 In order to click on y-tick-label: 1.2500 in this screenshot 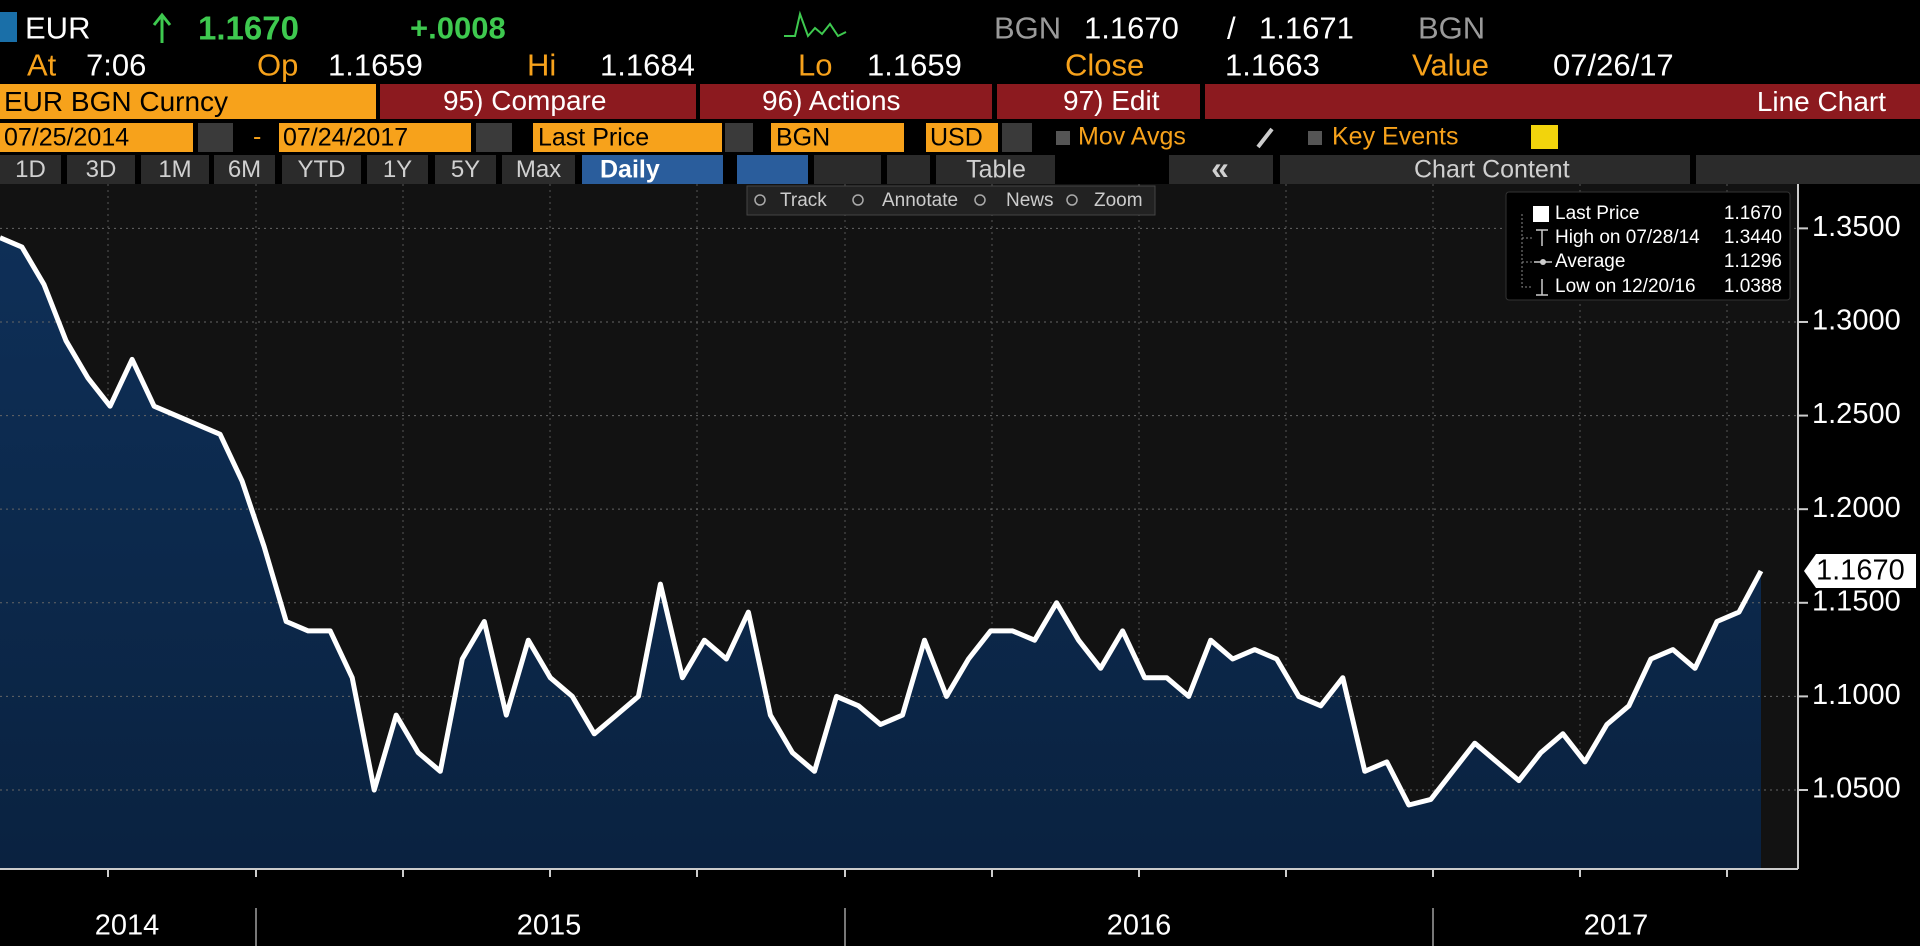, I will do `click(1856, 414)`.